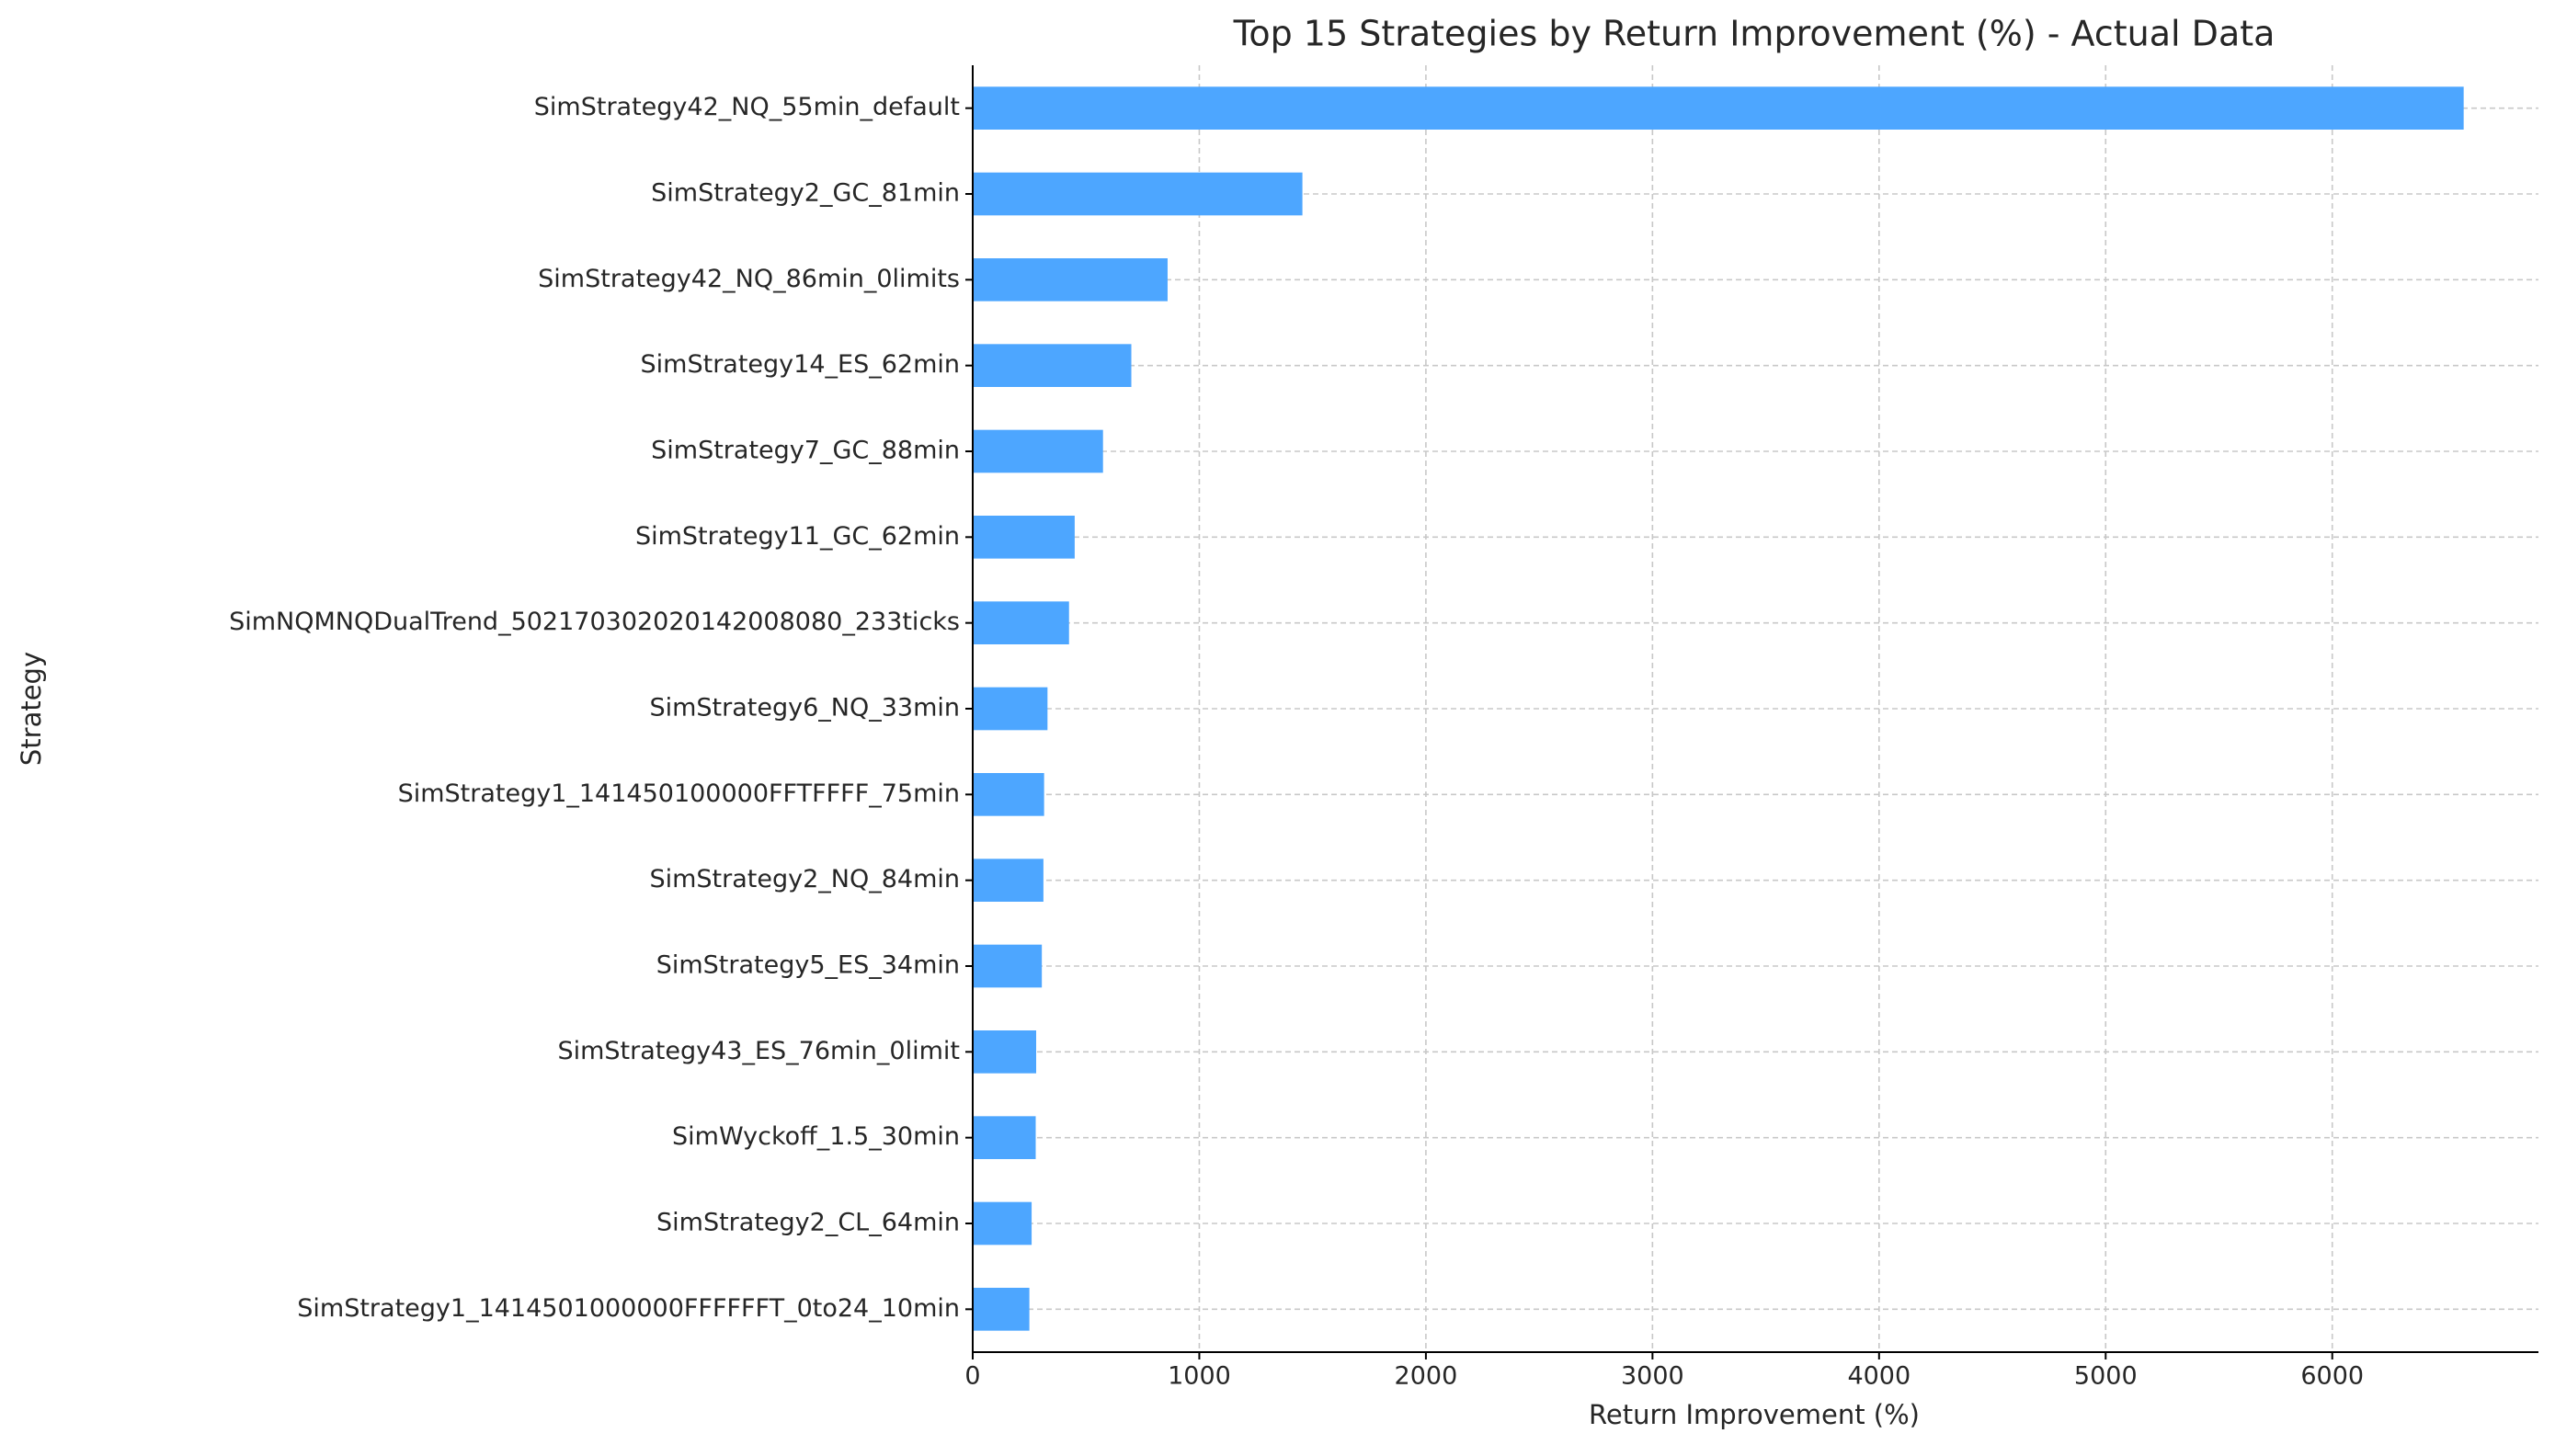 This screenshot has width=2555, height=1456. Describe the element at coordinates (747, 107) in the screenshot. I see `y-tick-label: SimStrategy42_NQ_55min_default` at that location.